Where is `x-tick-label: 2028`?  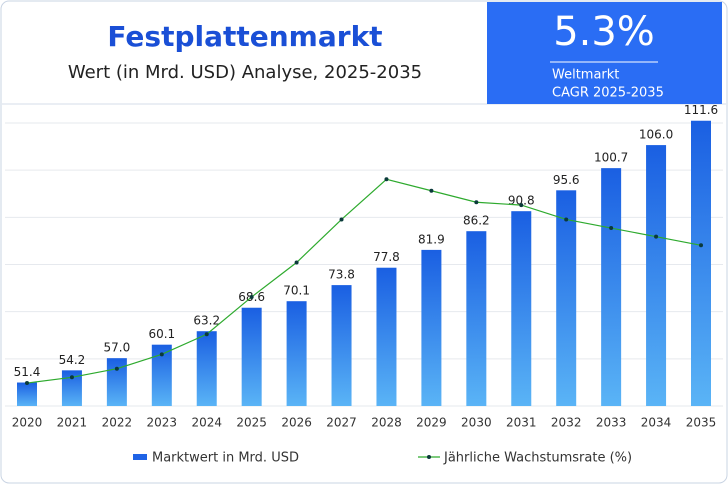
x-tick-label: 2028 is located at coordinates (386, 423).